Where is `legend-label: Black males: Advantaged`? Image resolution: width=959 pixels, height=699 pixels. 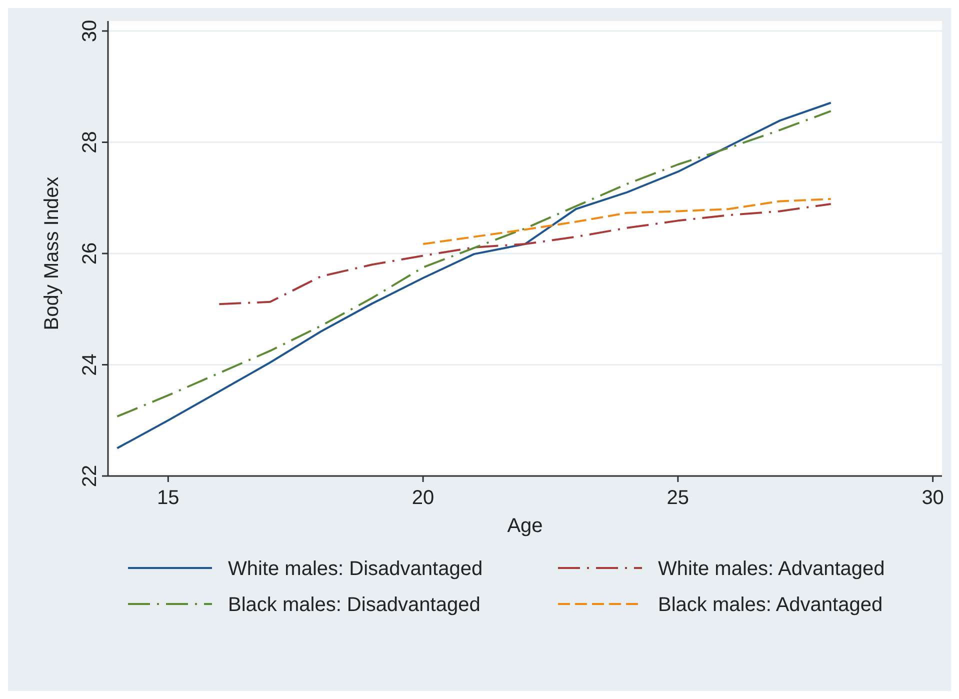
legend-label: Black males: Advantaged is located at coordinates (770, 605).